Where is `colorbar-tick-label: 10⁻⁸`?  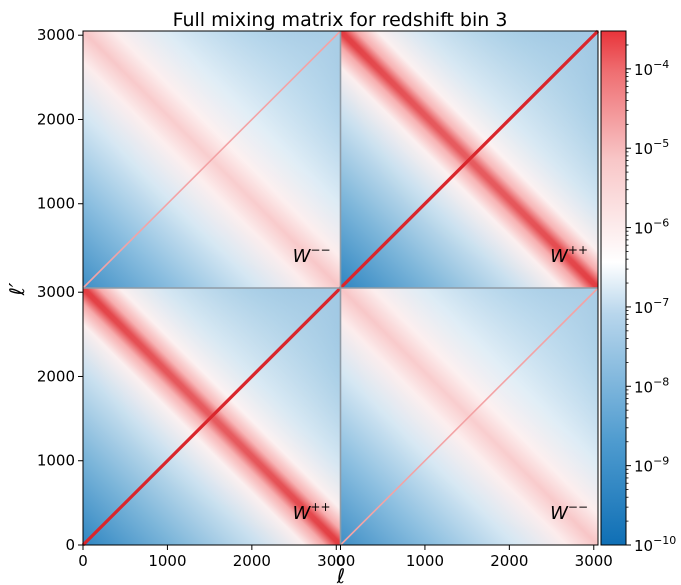
colorbar-tick-label: 10⁻⁸ is located at coordinates (651, 385).